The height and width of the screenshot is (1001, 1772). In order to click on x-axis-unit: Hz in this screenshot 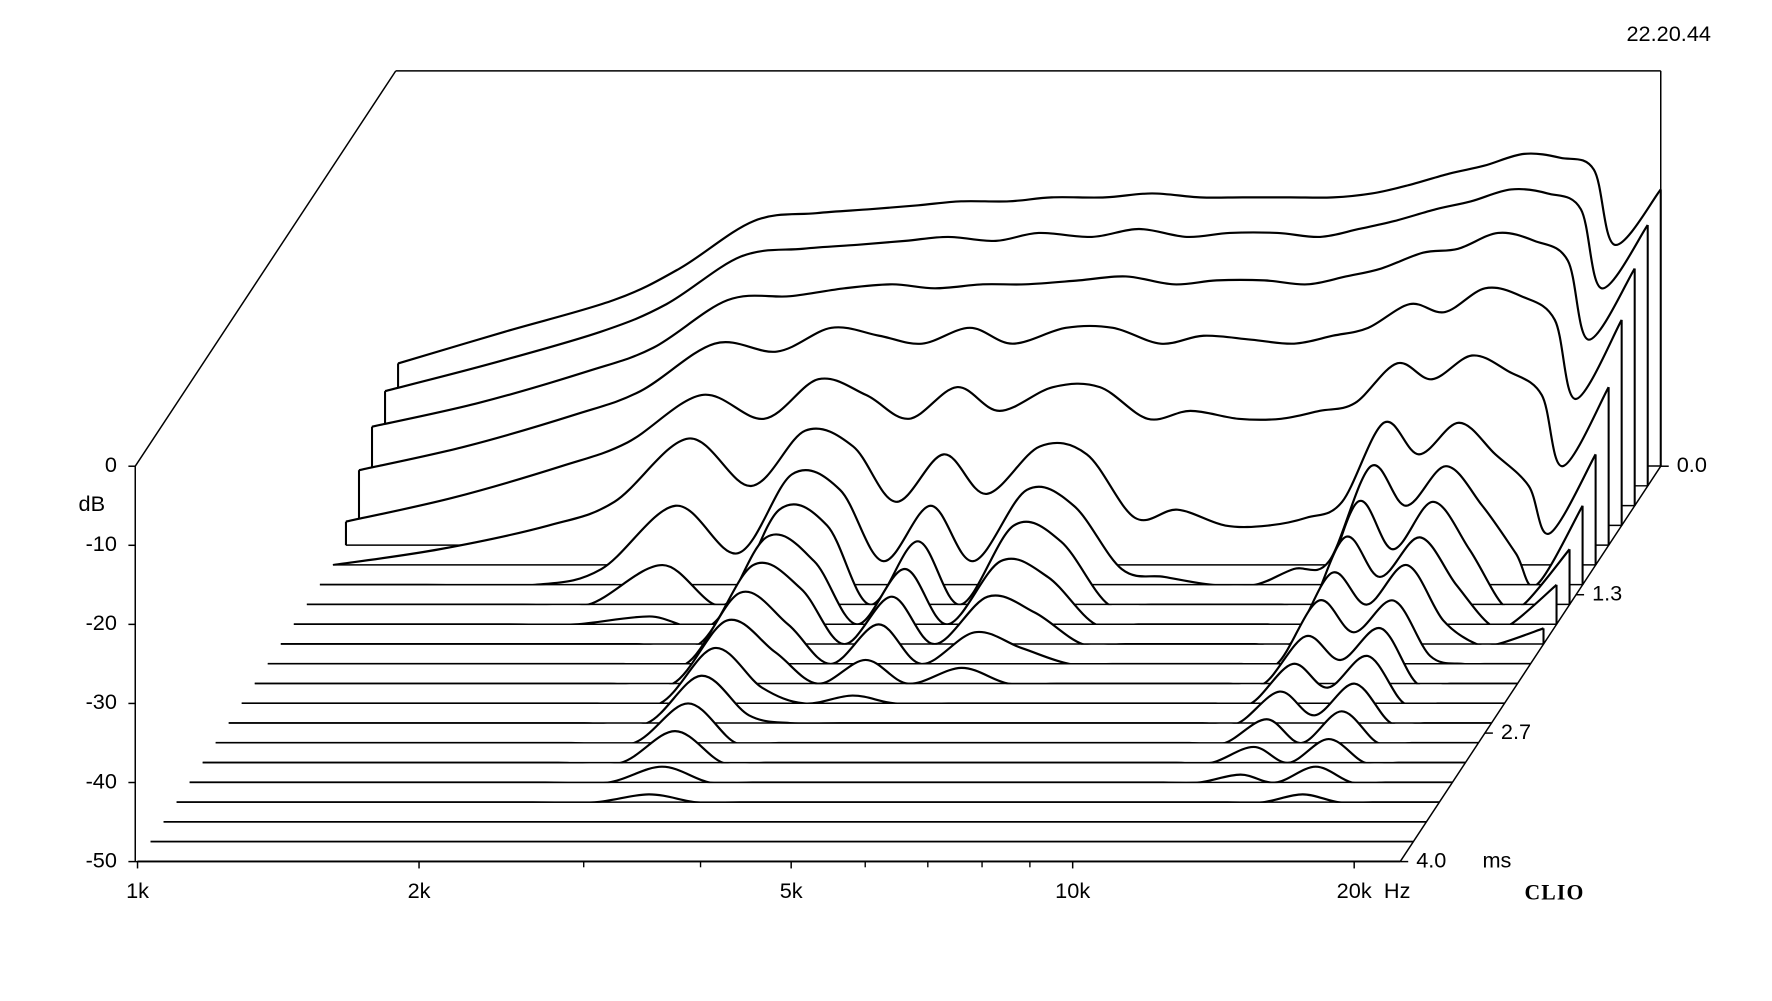, I will do `click(1397, 890)`.